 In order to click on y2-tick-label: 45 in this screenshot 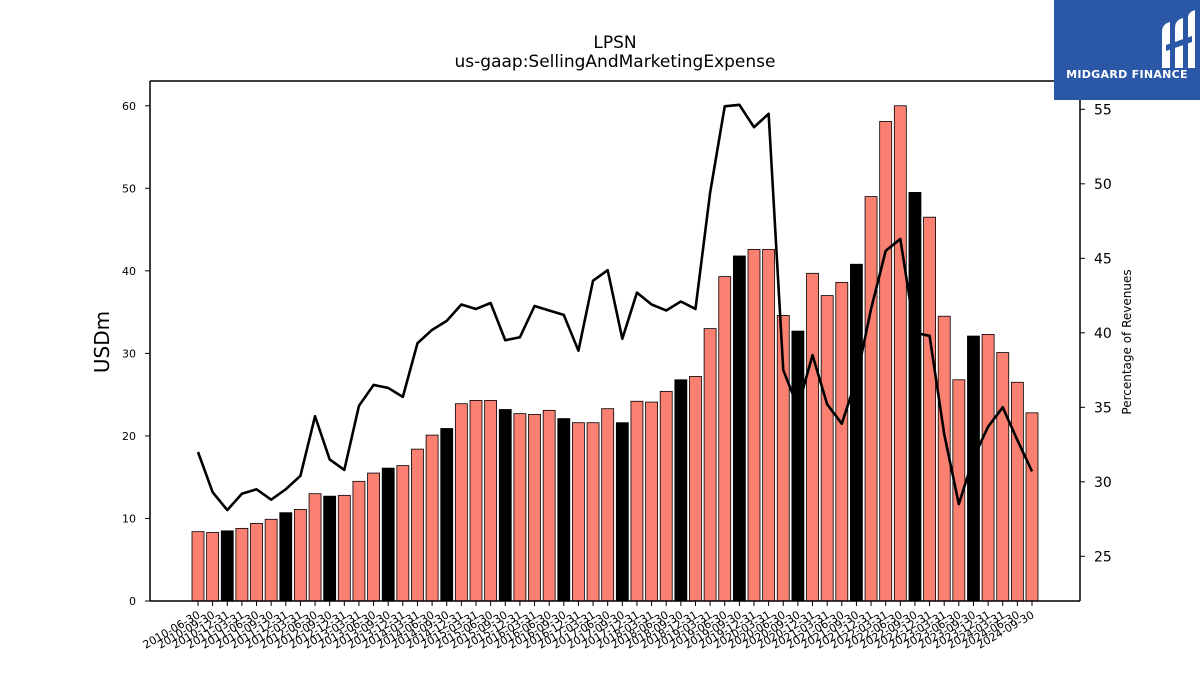, I will do `click(1103, 259)`.